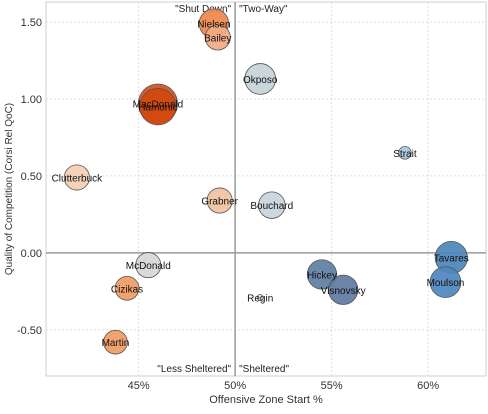 The width and height of the screenshot is (488, 414). Describe the element at coordinates (332, 386) in the screenshot. I see `x-tick-label: 55%` at that location.